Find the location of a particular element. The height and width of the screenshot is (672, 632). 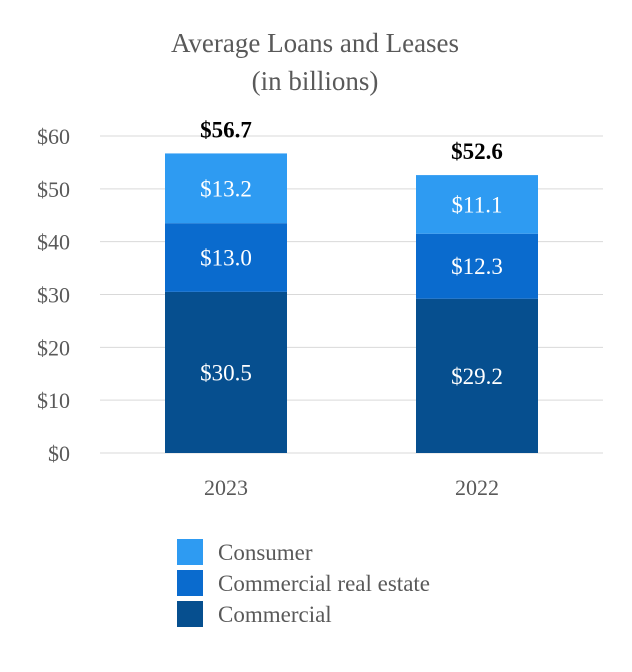

y-tick-label: $10 is located at coordinates (53, 400).